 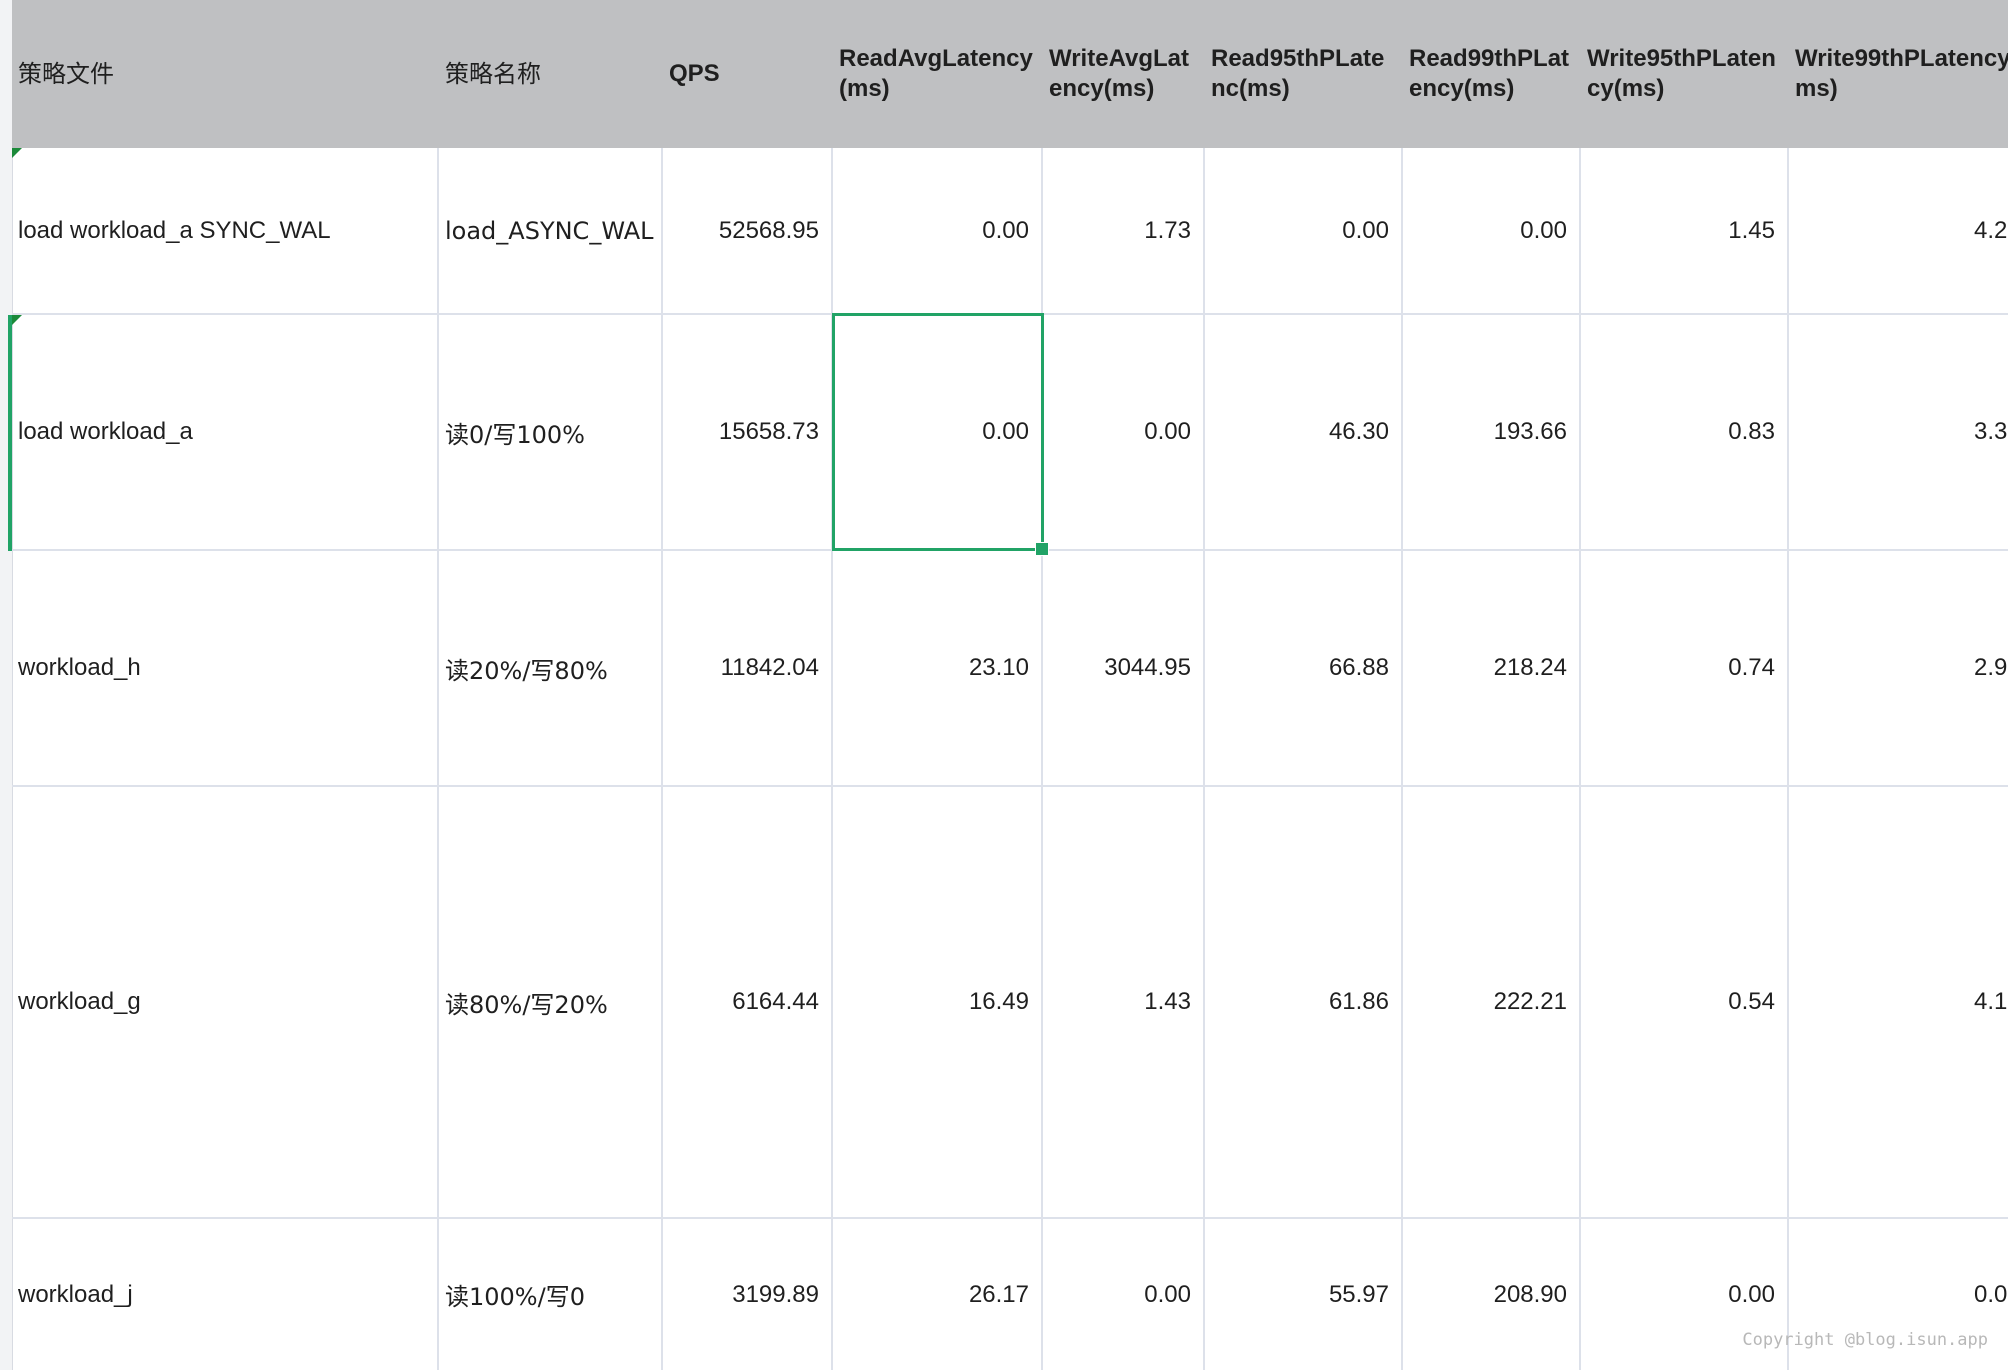 I want to click on fill-handle, so click(x=1042, y=549).